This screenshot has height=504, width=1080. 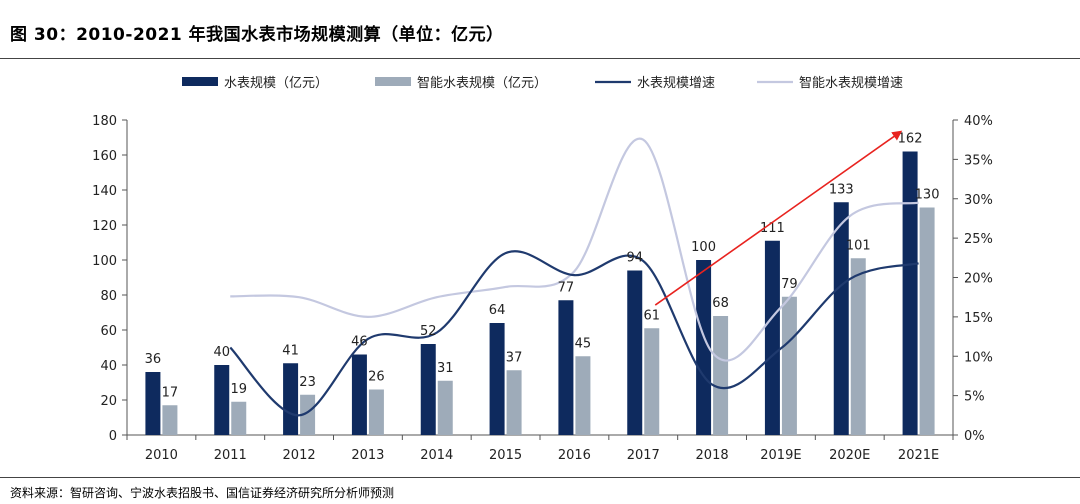 I want to click on bar-value-label: 94, so click(x=634, y=258).